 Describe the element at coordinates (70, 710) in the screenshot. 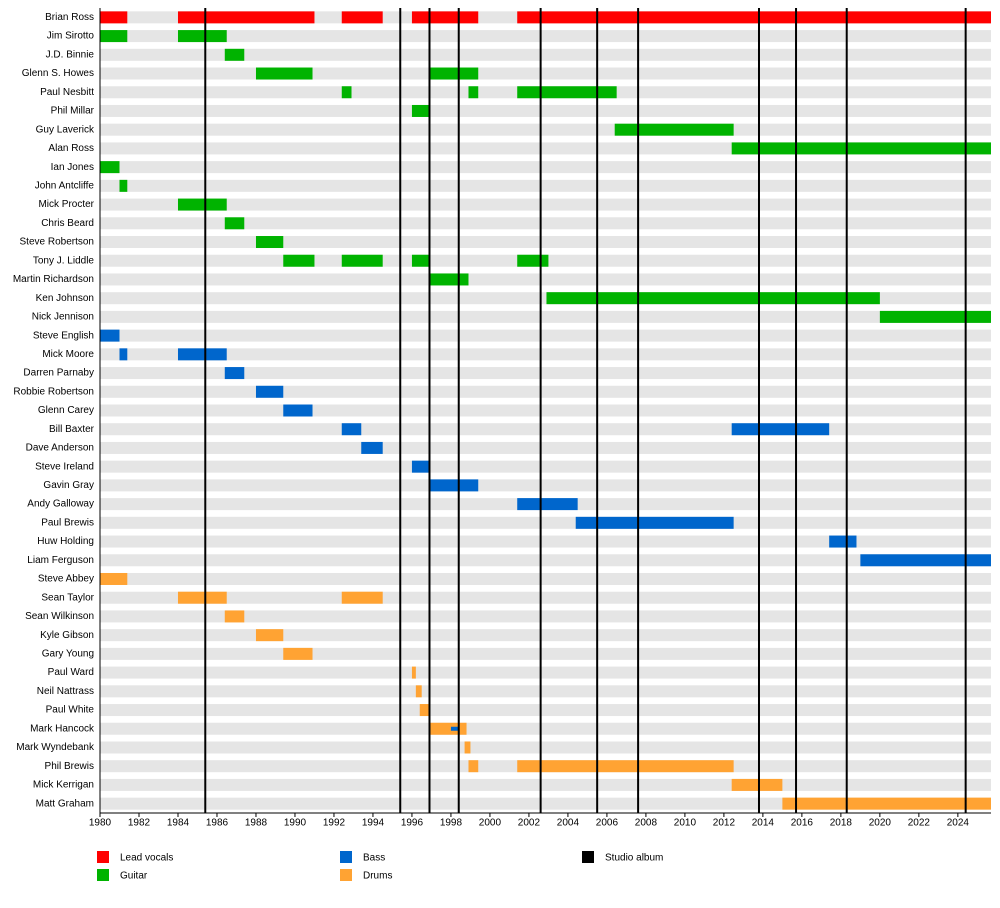

I see `member-name: Paul White` at that location.